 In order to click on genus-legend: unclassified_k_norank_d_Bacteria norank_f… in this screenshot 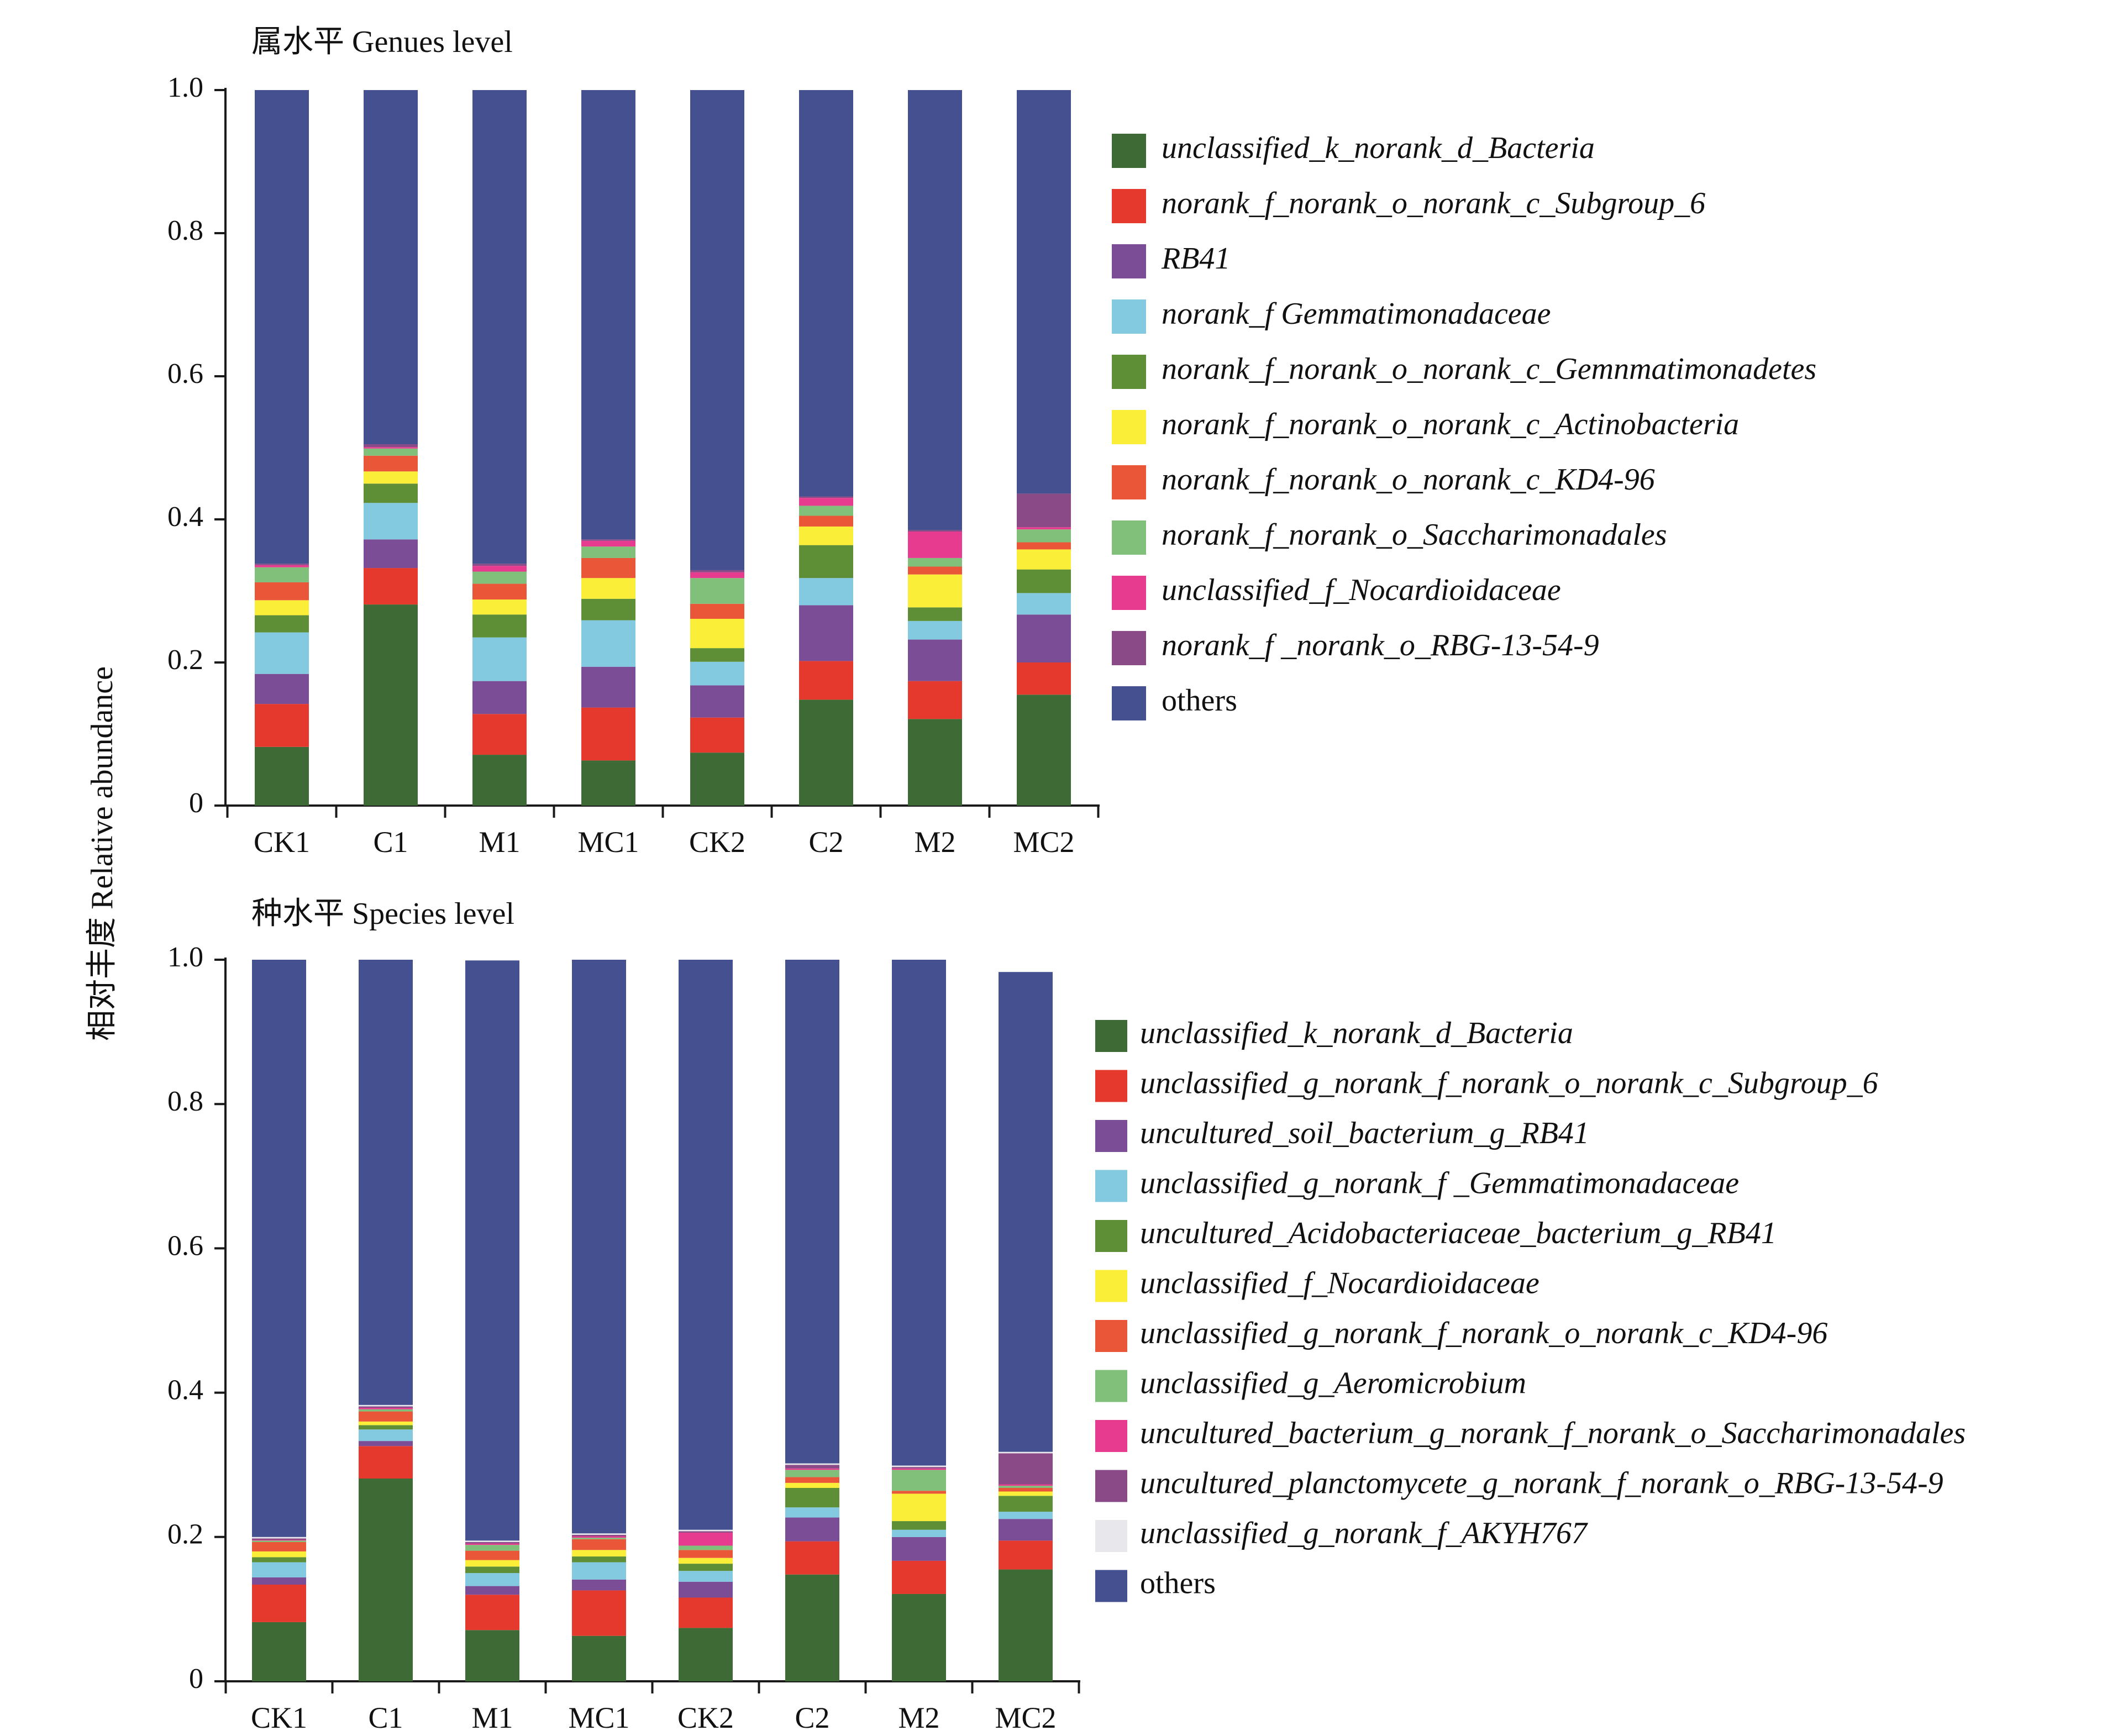, I will do `click(1464, 425)`.